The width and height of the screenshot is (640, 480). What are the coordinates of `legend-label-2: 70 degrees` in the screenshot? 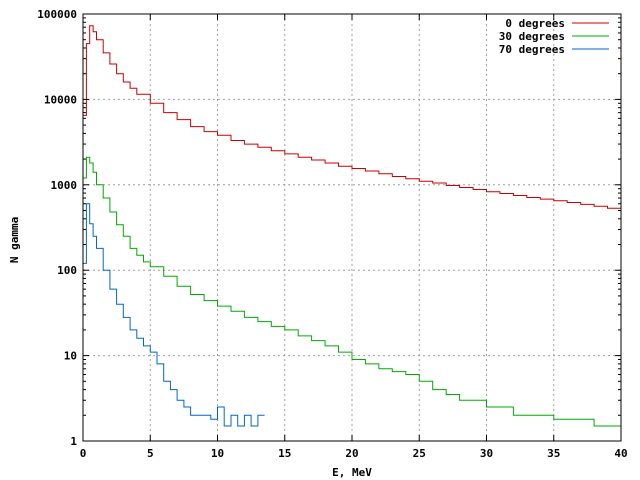 It's located at (532, 49).